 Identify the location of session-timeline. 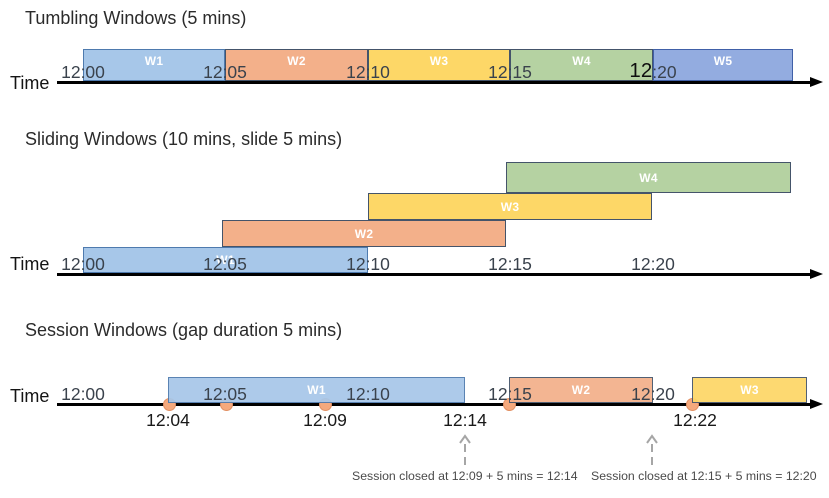
(433, 404).